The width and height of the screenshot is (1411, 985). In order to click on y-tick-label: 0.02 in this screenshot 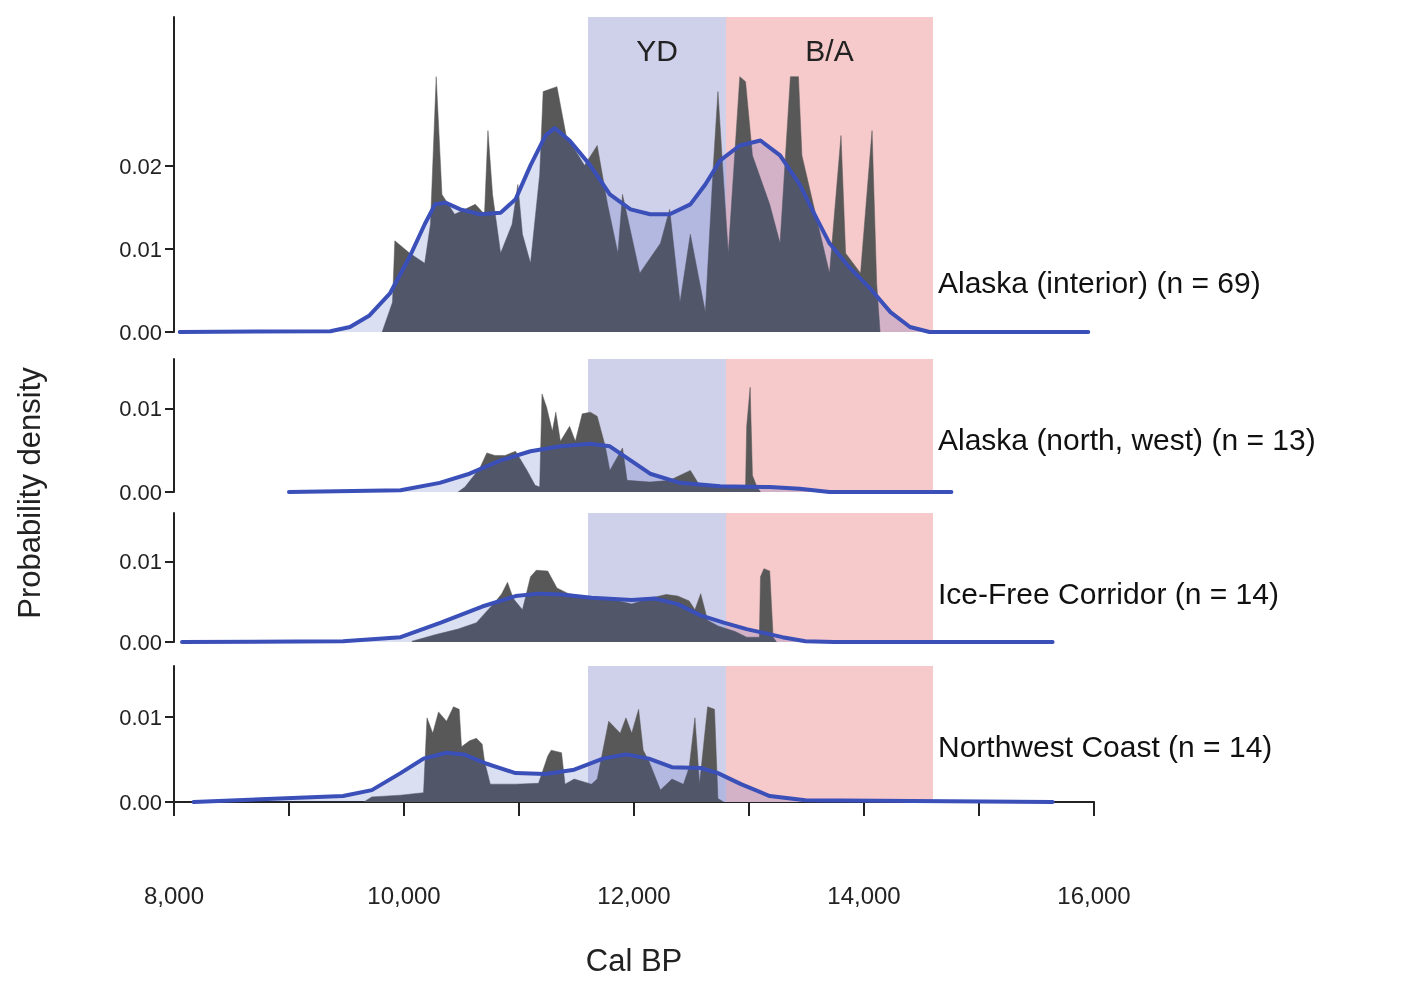, I will do `click(140, 166)`.